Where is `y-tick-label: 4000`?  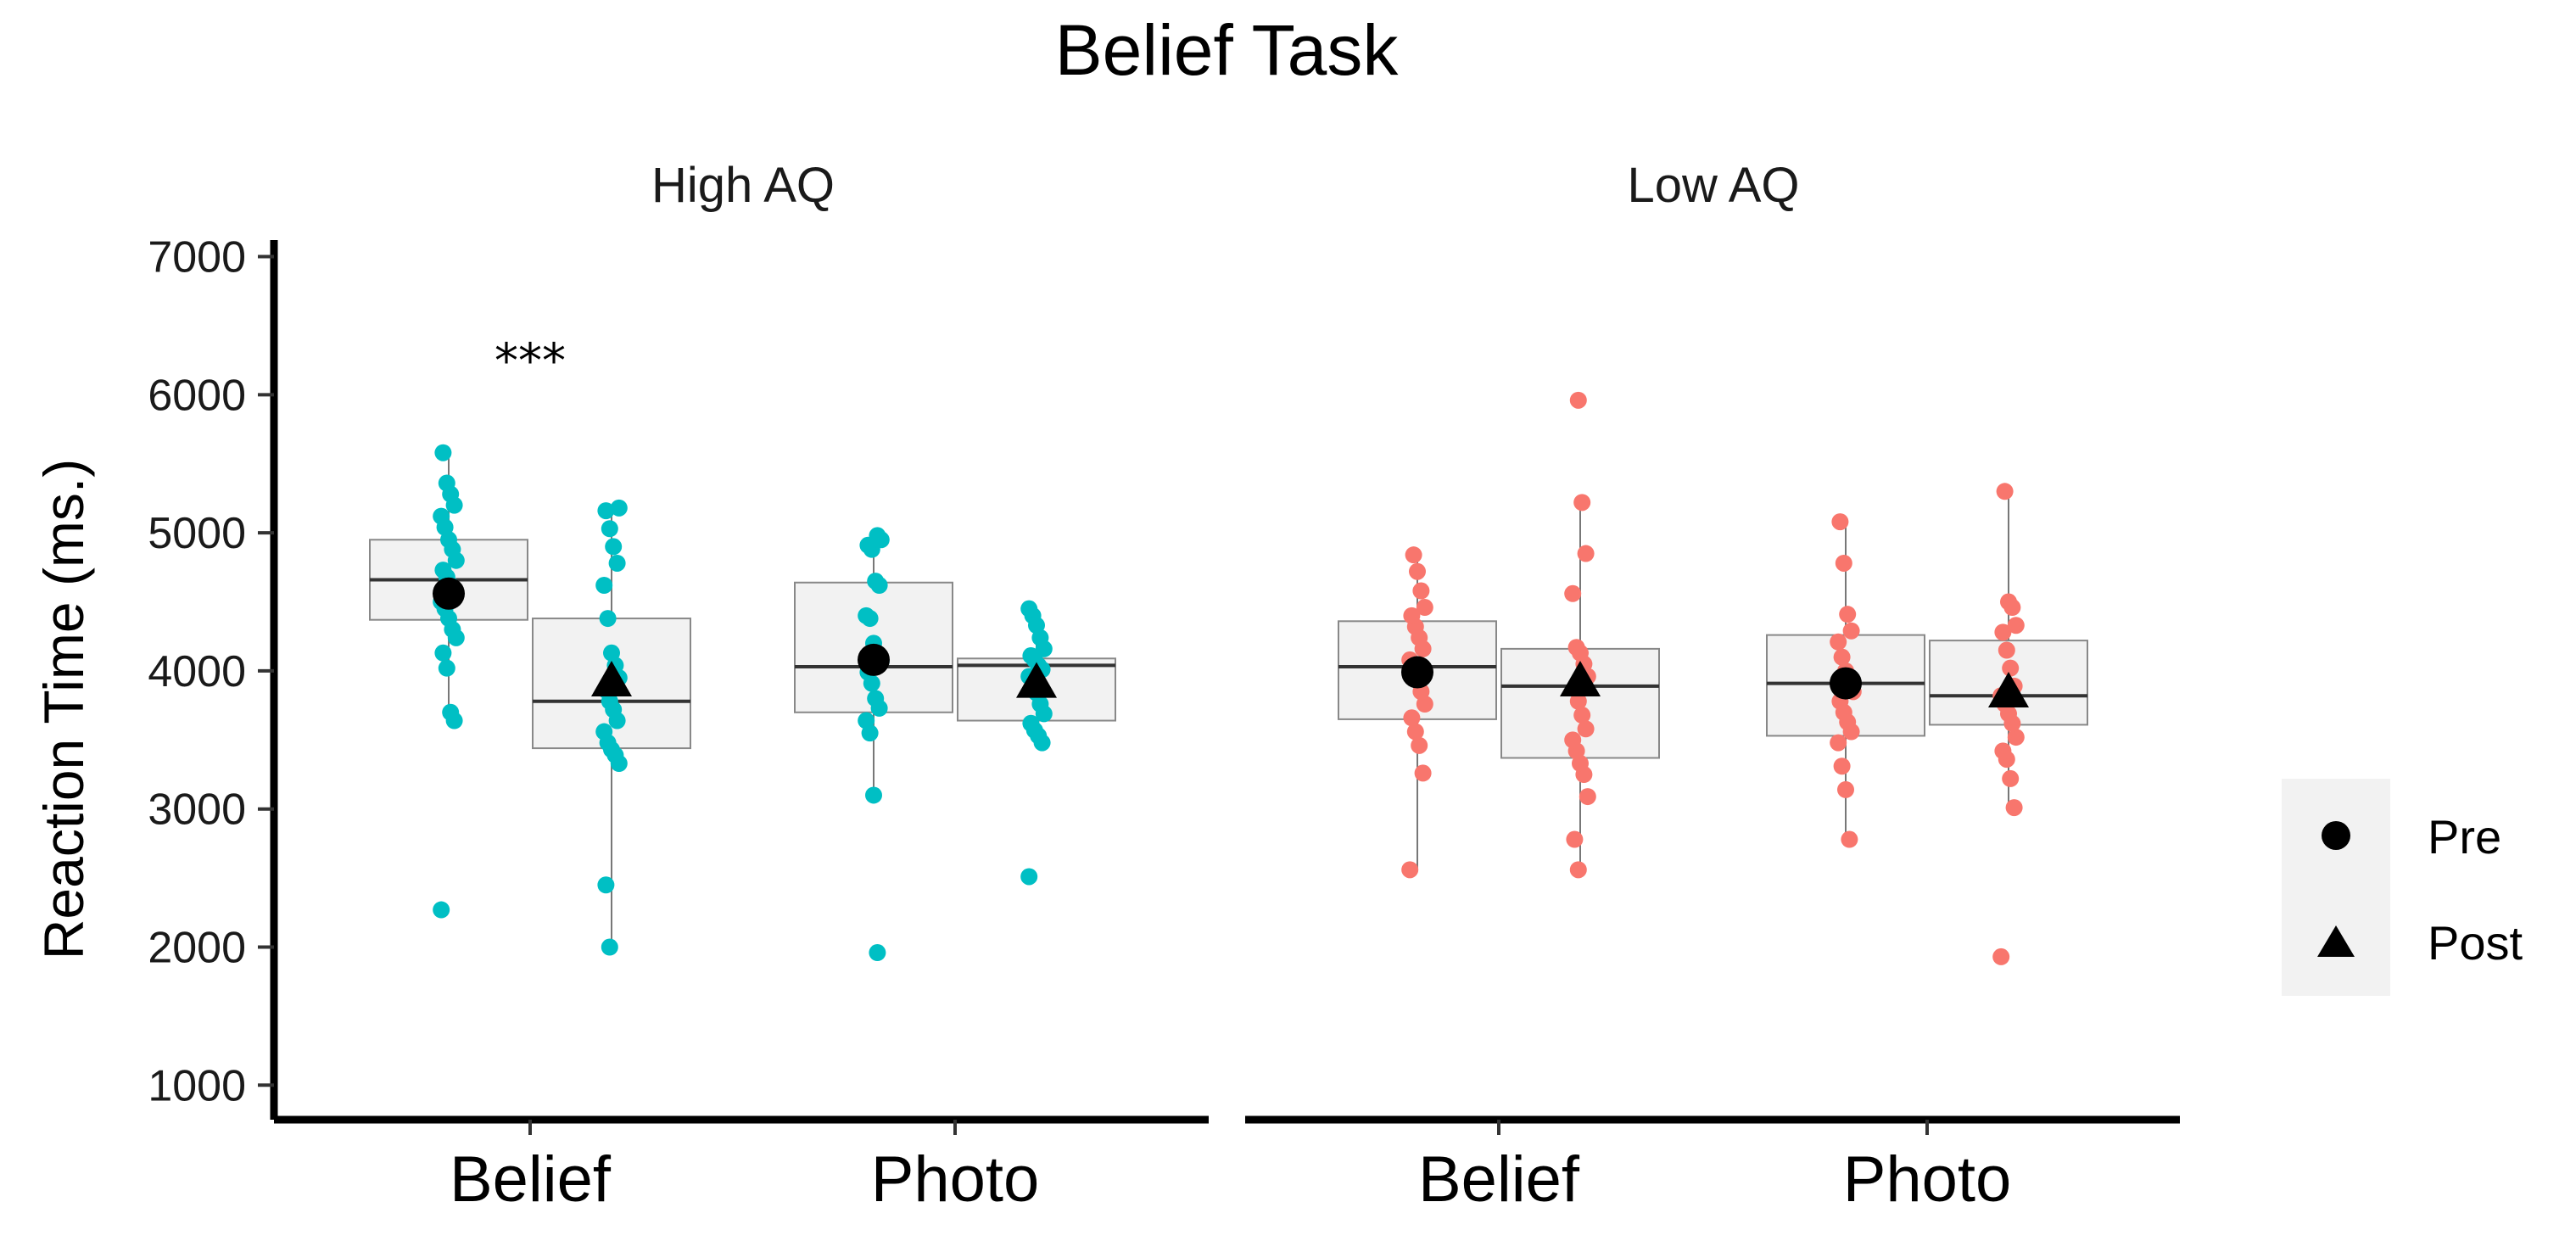 y-tick-label: 4000 is located at coordinates (197, 672).